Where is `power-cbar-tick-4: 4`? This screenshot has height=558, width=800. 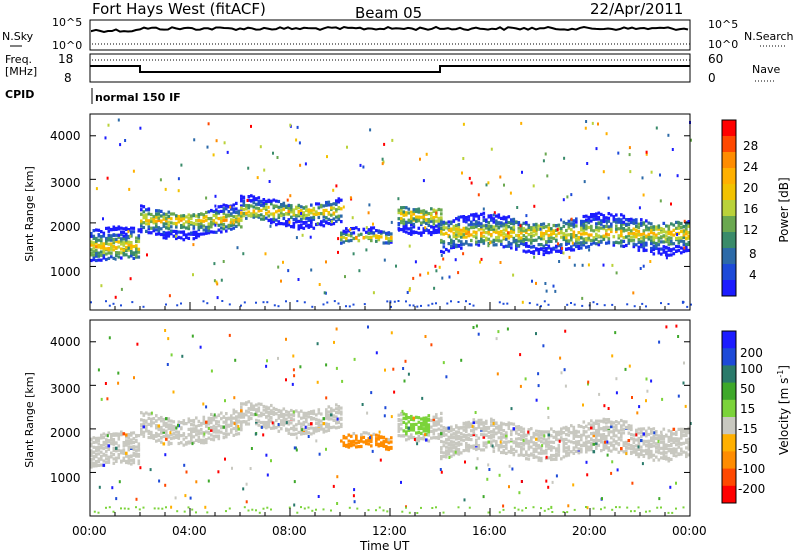 power-cbar-tick-4: 4 is located at coordinates (753, 275).